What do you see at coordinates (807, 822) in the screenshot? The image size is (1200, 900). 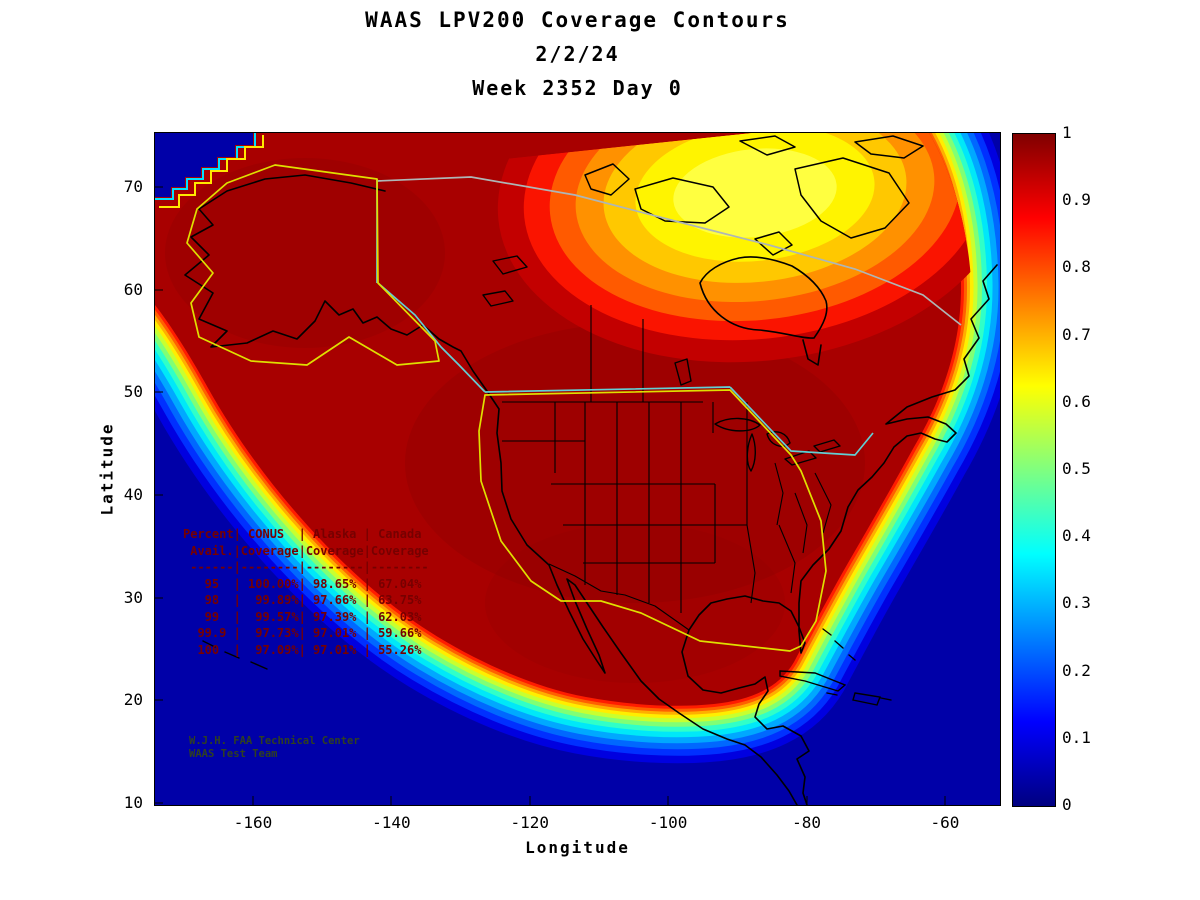 I see `x-tick-label: -80` at bounding box center [807, 822].